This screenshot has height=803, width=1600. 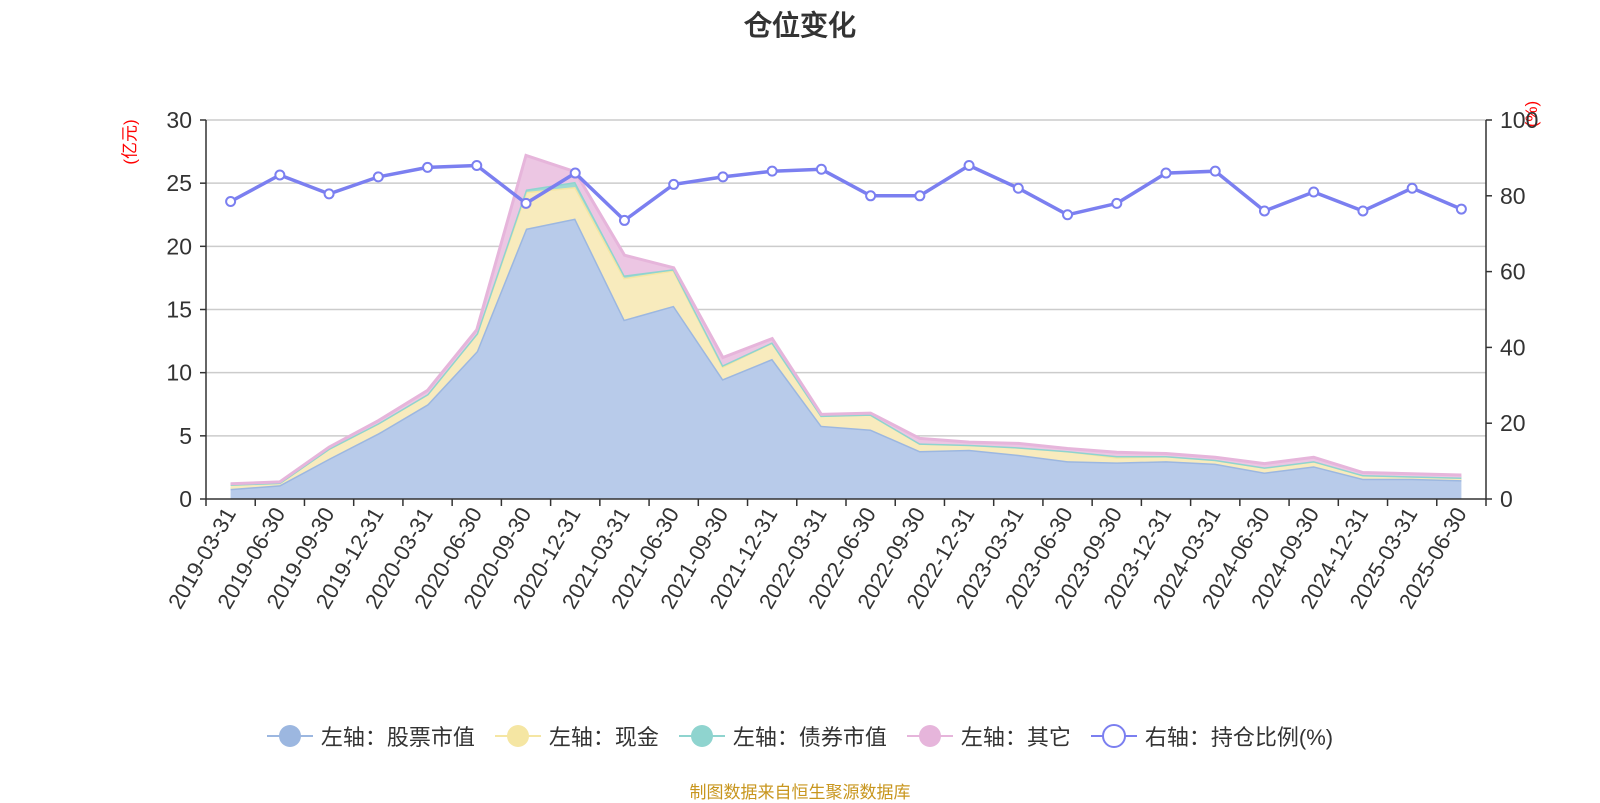 What do you see at coordinates (603, 737) in the screenshot?
I see `legend-label: 左轴：现金` at bounding box center [603, 737].